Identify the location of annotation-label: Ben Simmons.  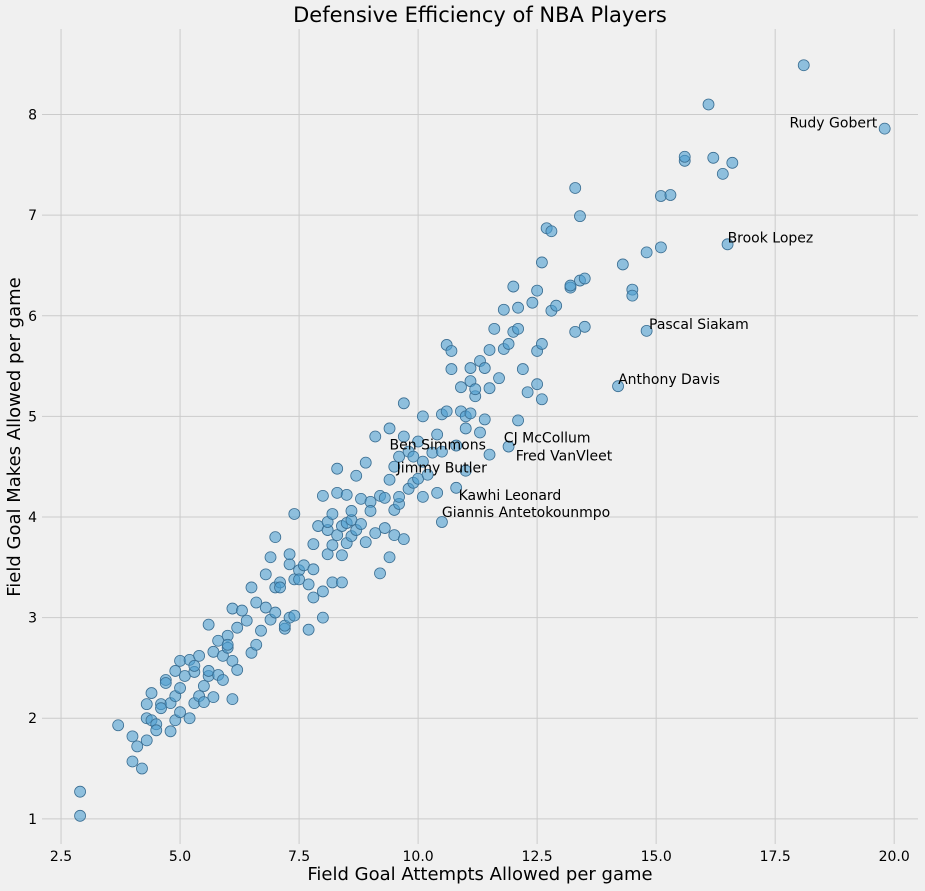
(438, 446).